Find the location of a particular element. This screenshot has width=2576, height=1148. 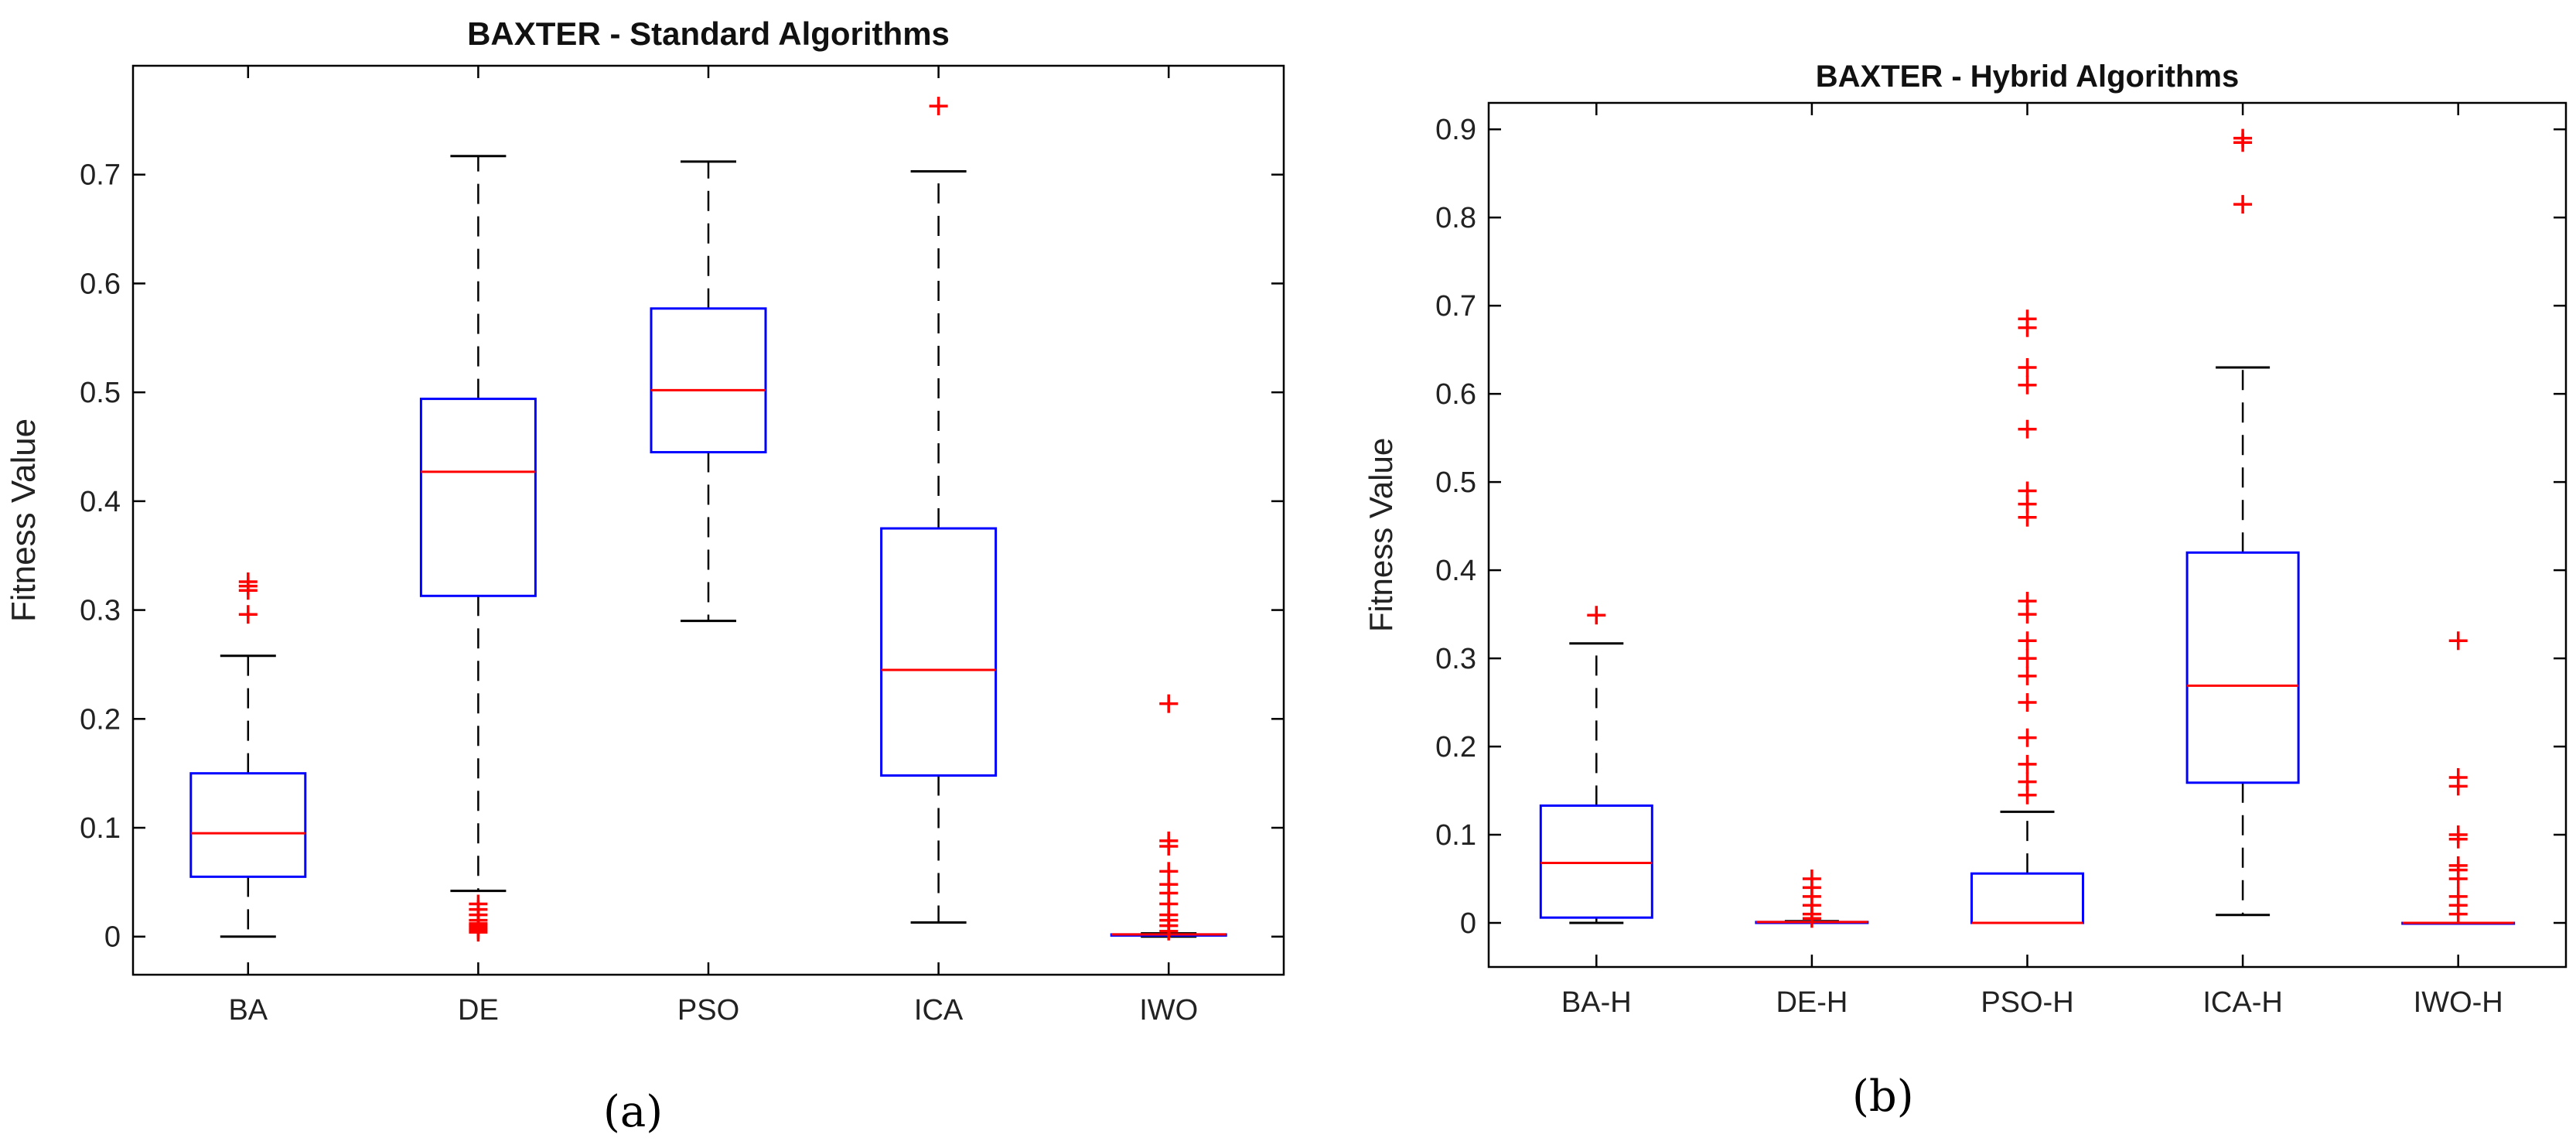

x-tick-label: IWO-H is located at coordinates (2458, 1003).